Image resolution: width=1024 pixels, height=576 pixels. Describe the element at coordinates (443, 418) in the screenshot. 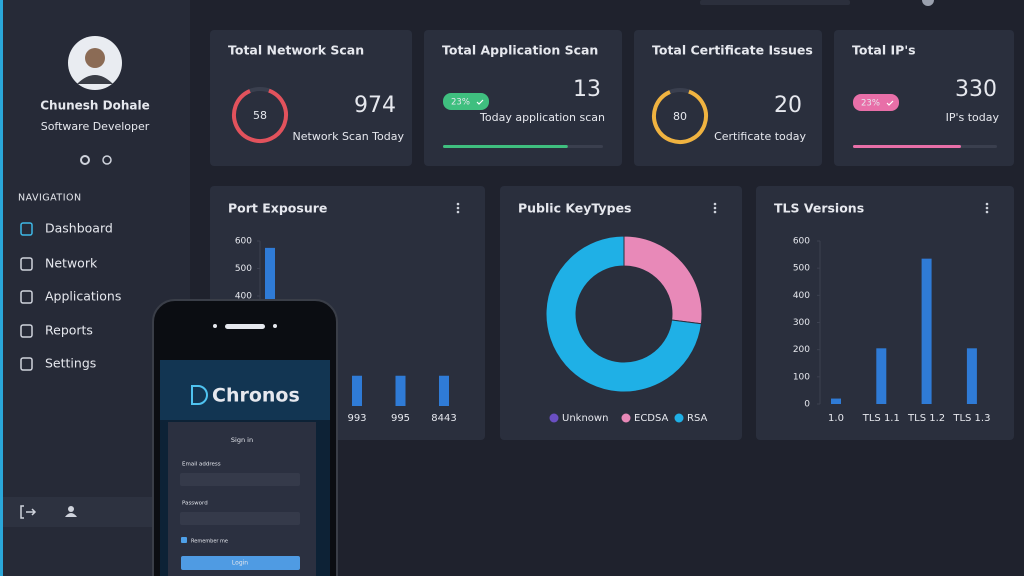

I see `x-tick-label: 8443` at that location.